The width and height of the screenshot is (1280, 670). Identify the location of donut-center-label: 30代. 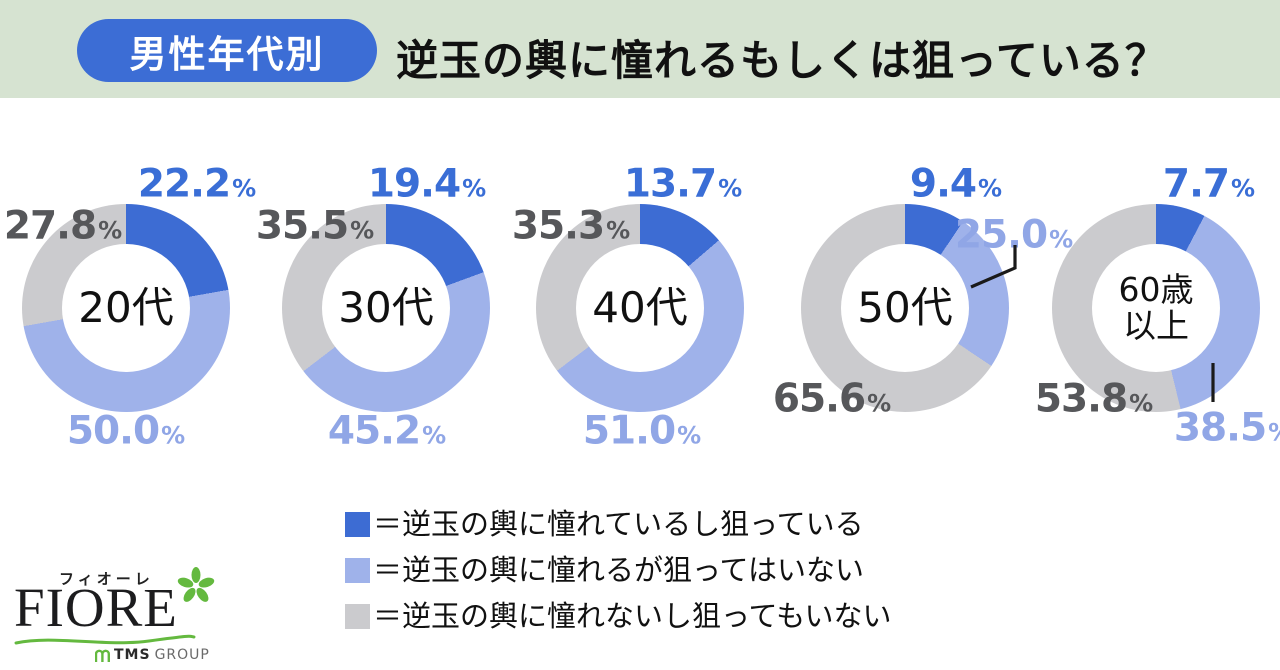
(386, 308).